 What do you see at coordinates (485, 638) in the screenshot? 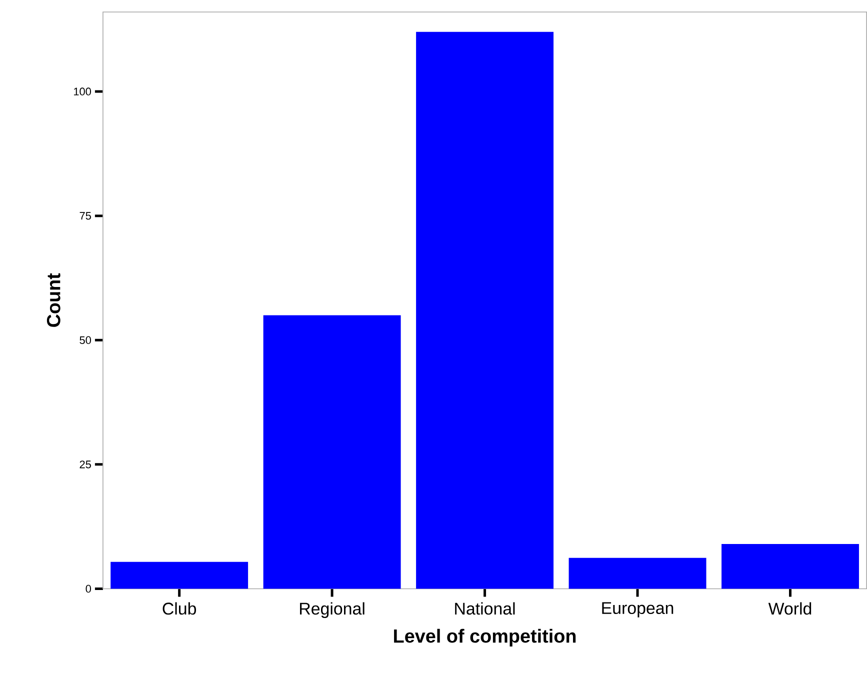
I see `x-axis-title: Level of competition` at bounding box center [485, 638].